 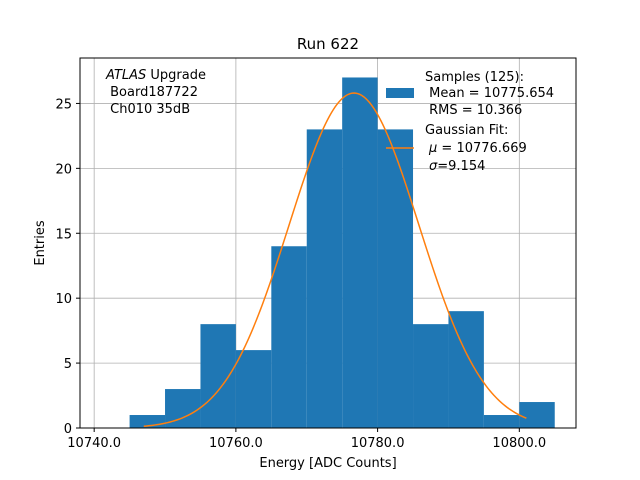 I want to click on y-tick-label: 5, so click(x=68, y=364).